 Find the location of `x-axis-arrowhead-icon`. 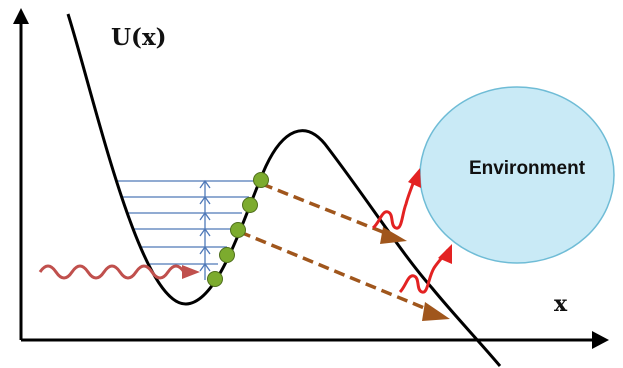

x-axis-arrowhead-icon is located at coordinates (600, 340).